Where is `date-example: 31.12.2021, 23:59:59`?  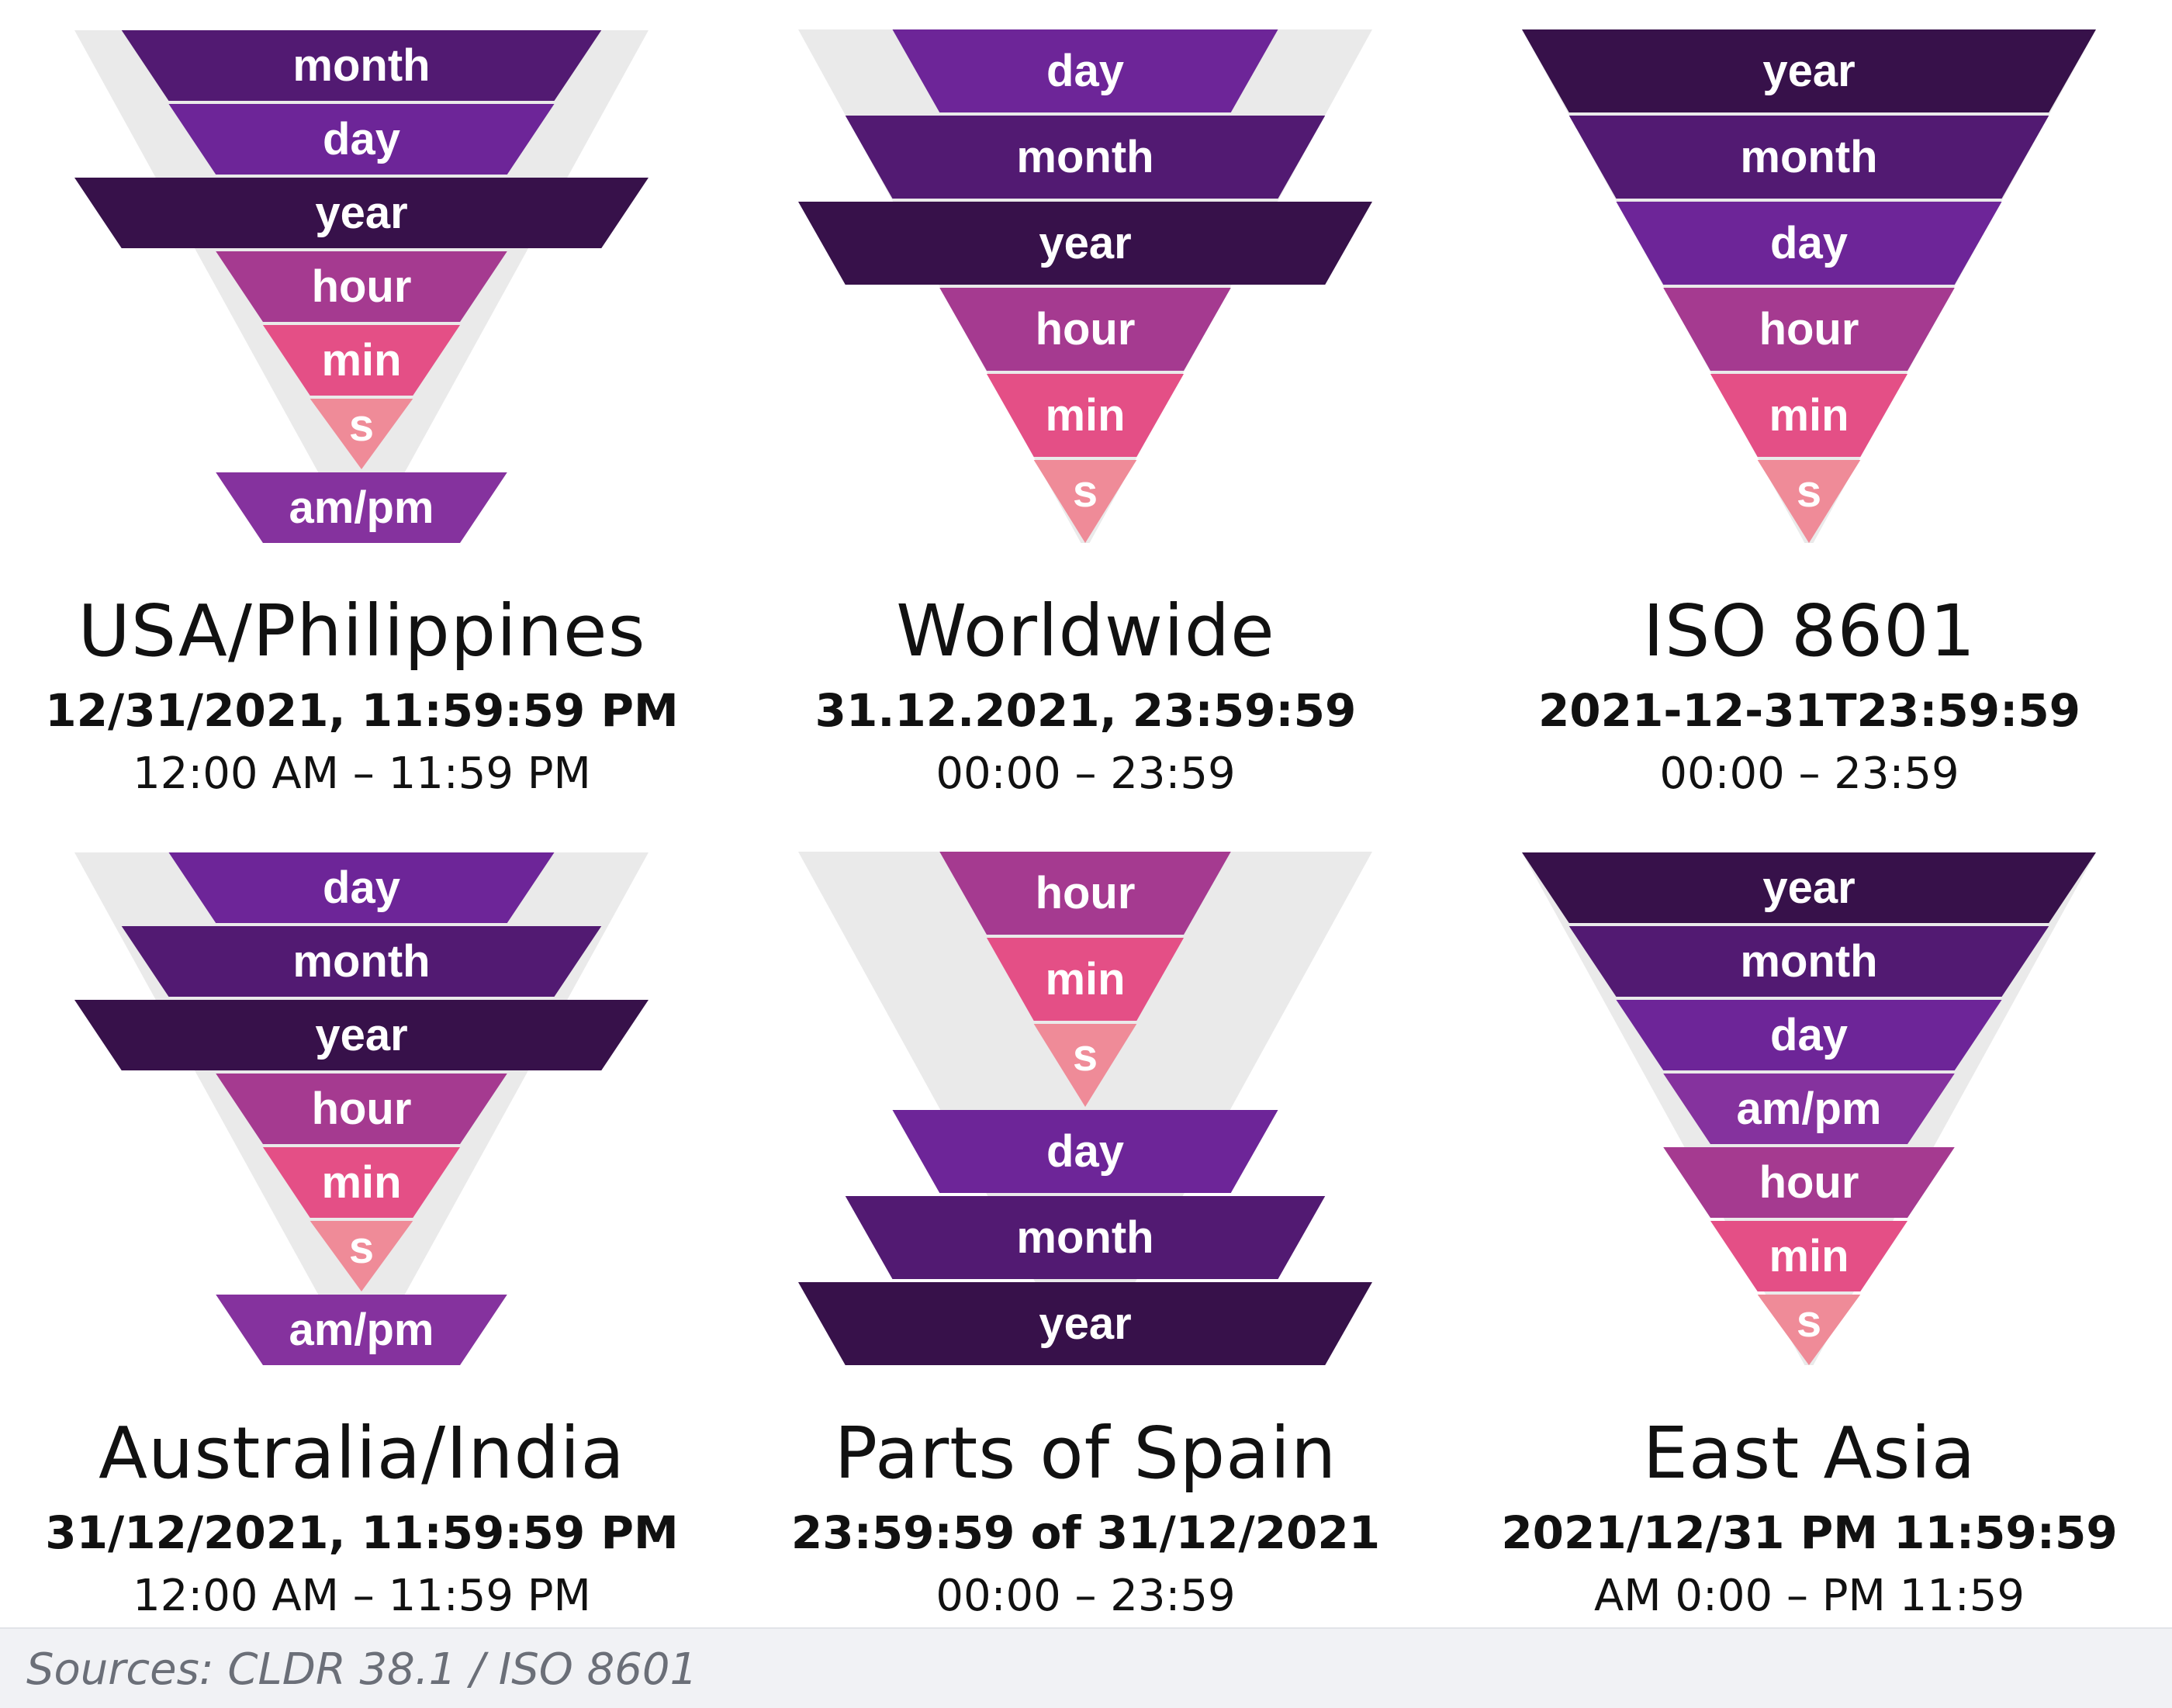
date-example: 31.12.2021, 23:59:59 is located at coordinates (1085, 710).